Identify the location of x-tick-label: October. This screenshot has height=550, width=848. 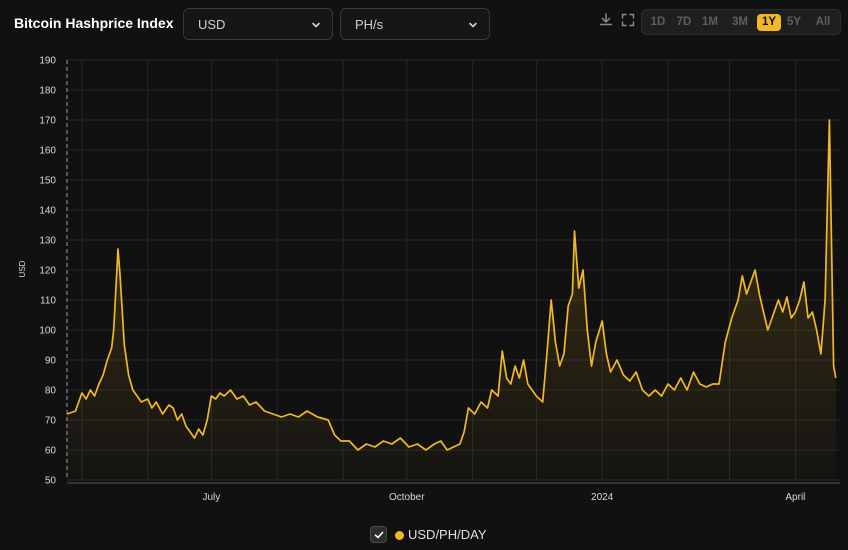
(407, 497).